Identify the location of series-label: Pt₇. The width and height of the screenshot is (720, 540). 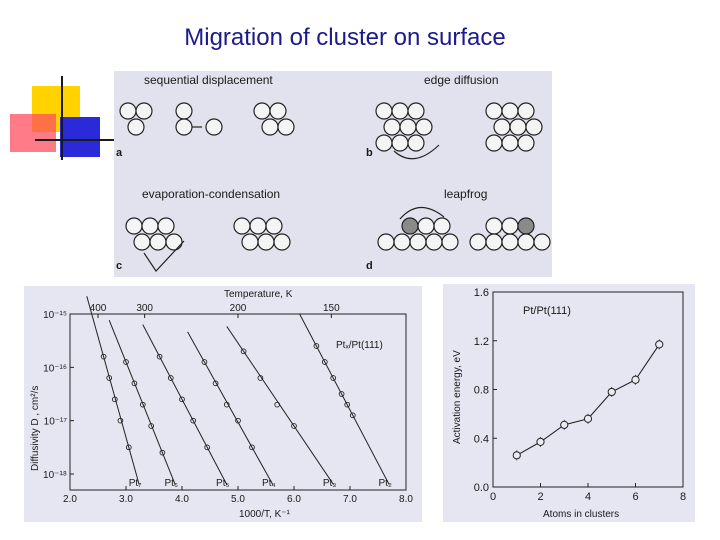
(135, 483).